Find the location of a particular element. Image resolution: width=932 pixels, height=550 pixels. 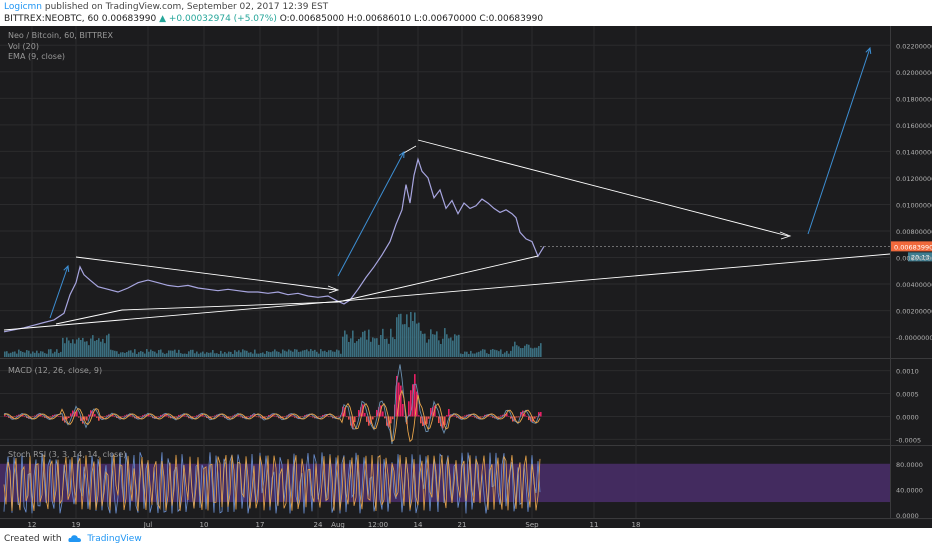

author-link: Logicmn is located at coordinates (23, 7).